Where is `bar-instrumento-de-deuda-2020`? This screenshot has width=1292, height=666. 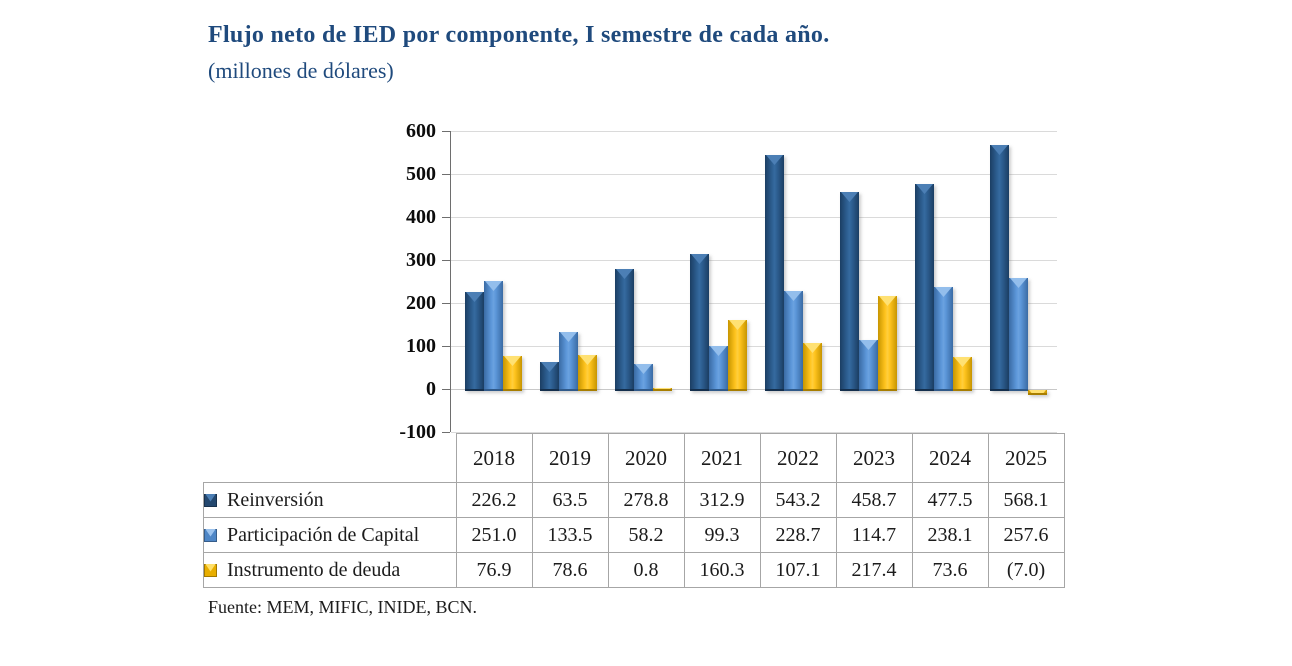 bar-instrumento-de-deuda-2020 is located at coordinates (662, 389).